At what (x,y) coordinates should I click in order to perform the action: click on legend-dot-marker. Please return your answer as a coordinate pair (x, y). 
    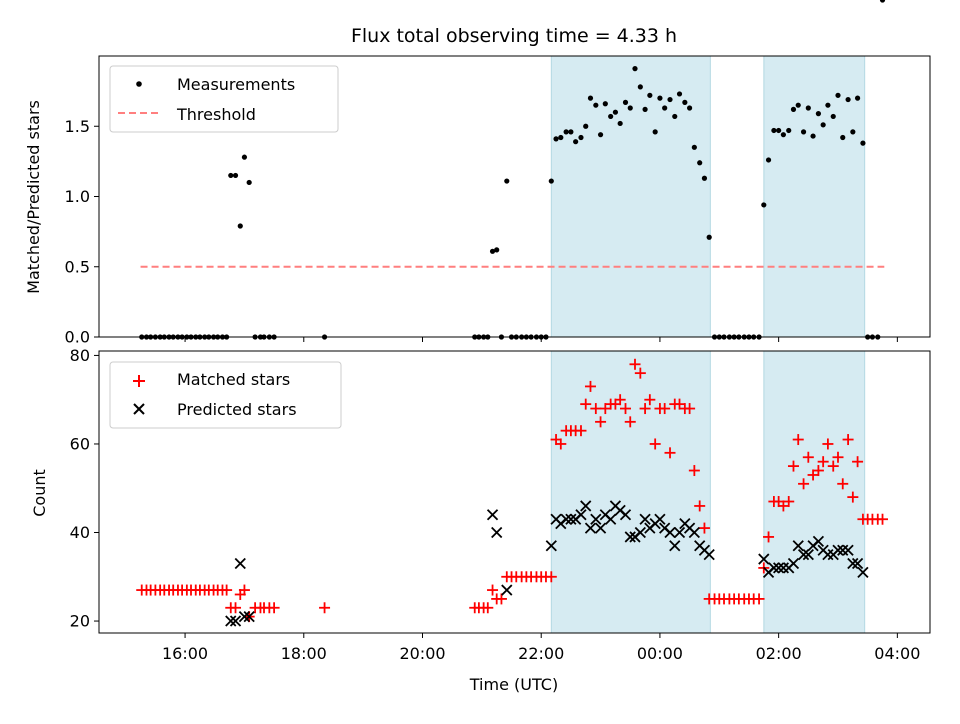
    Looking at the image, I should click on (139, 84).